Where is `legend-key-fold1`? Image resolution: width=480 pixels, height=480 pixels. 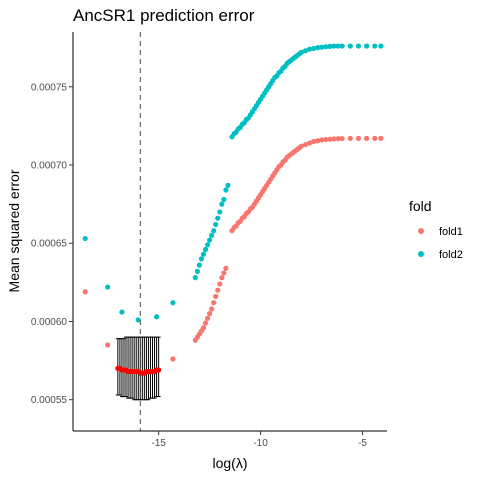
legend-key-fold1 is located at coordinates (421, 231).